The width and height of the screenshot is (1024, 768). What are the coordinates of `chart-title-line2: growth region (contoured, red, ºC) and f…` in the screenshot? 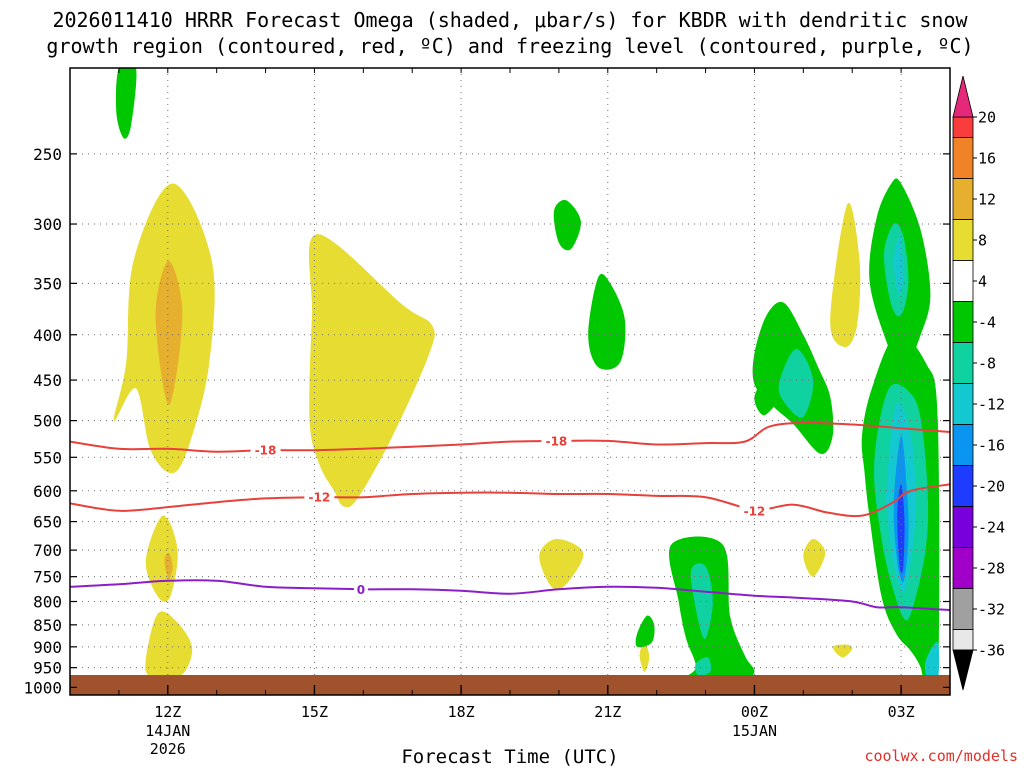 It's located at (509, 46).